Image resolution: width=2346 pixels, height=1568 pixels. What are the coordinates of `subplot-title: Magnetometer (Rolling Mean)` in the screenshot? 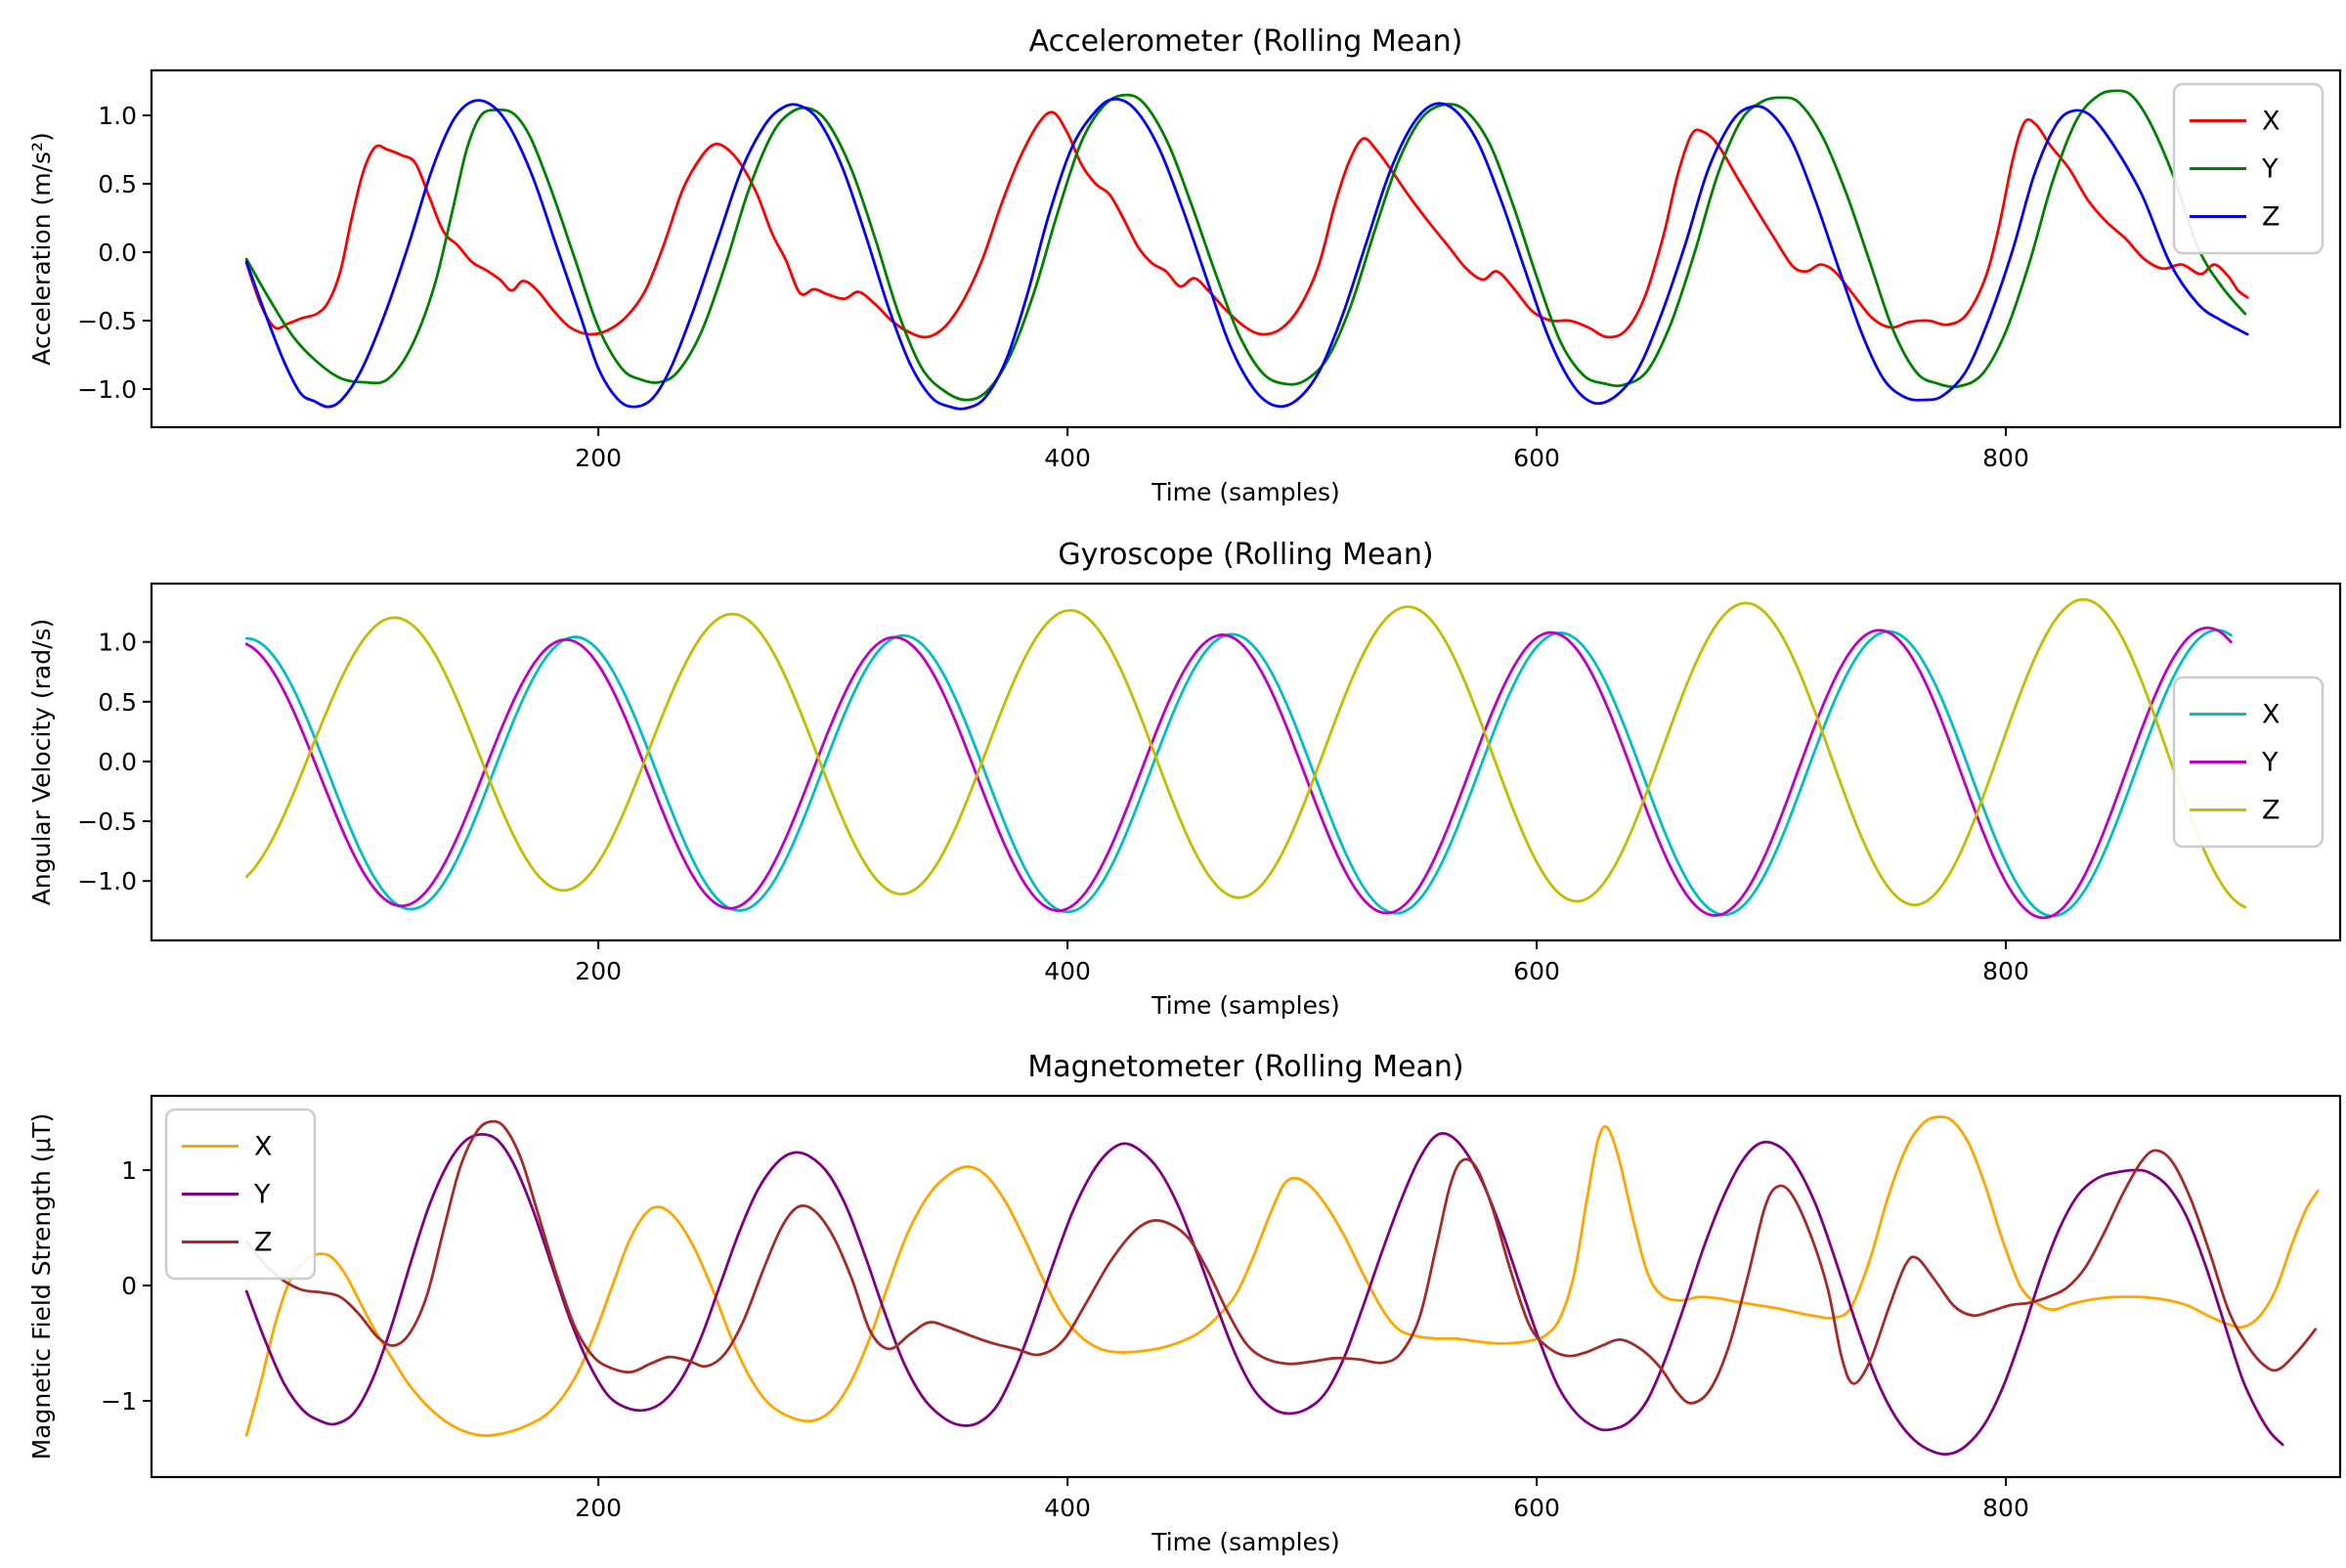 It's located at (1245, 1067).